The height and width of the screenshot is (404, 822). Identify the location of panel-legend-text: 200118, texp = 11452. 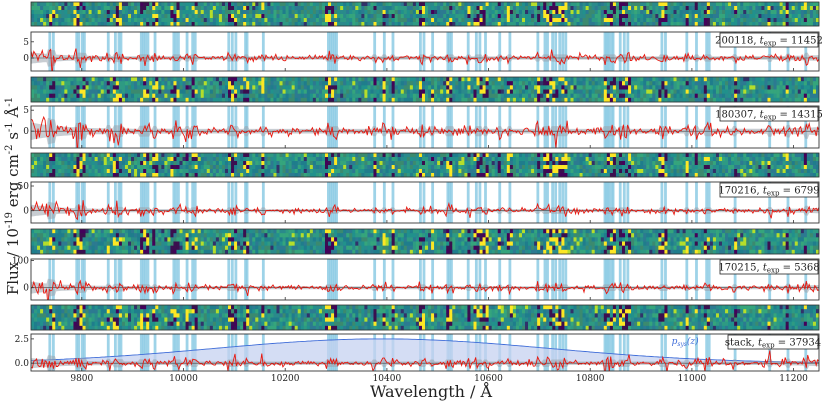
(768, 42).